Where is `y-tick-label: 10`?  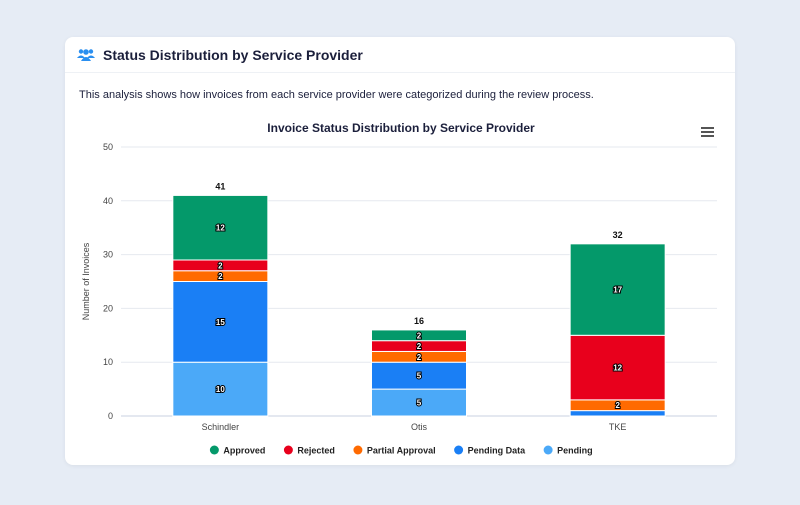 y-tick-label: 10 is located at coordinates (108, 362).